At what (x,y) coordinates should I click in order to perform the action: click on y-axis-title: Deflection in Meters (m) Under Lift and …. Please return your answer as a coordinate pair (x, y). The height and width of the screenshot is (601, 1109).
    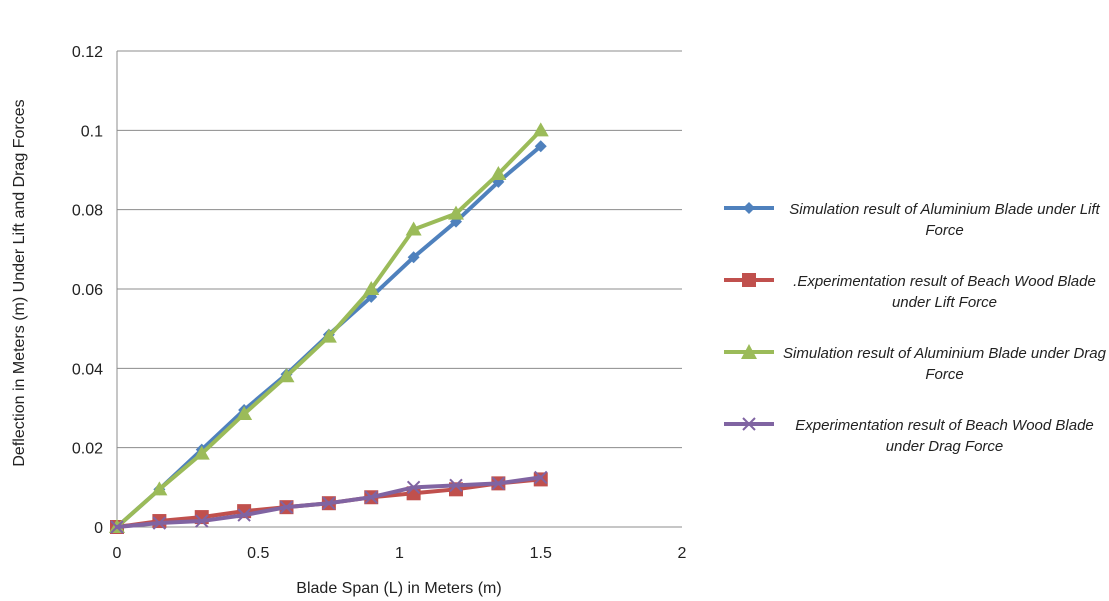
    Looking at the image, I should click on (19, 282).